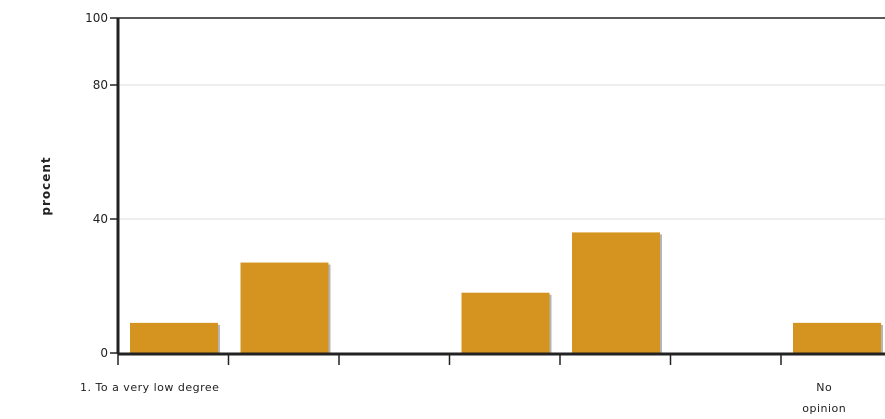  I want to click on y-tick-label-80: 80, so click(100, 85).